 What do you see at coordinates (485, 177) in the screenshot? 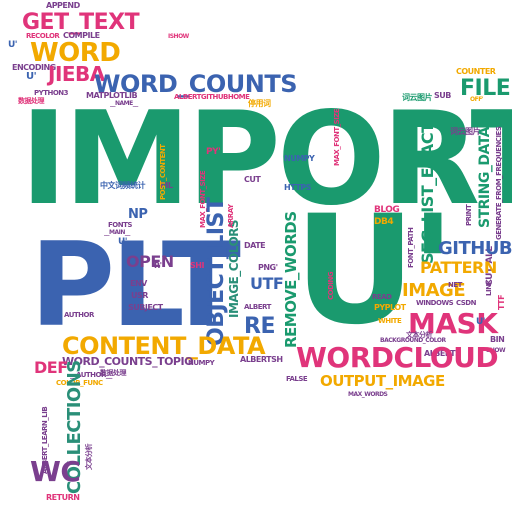
I see `word-string-data: STRING_DATA` at bounding box center [485, 177].